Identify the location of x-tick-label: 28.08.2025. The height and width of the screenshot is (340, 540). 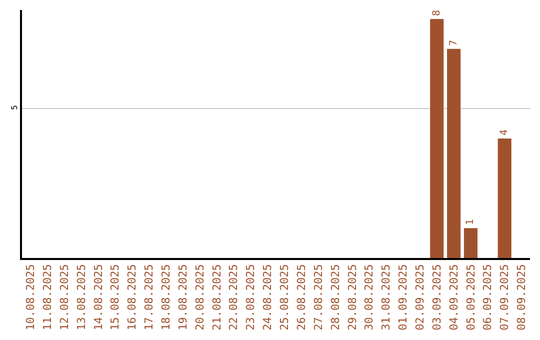
(335, 297).